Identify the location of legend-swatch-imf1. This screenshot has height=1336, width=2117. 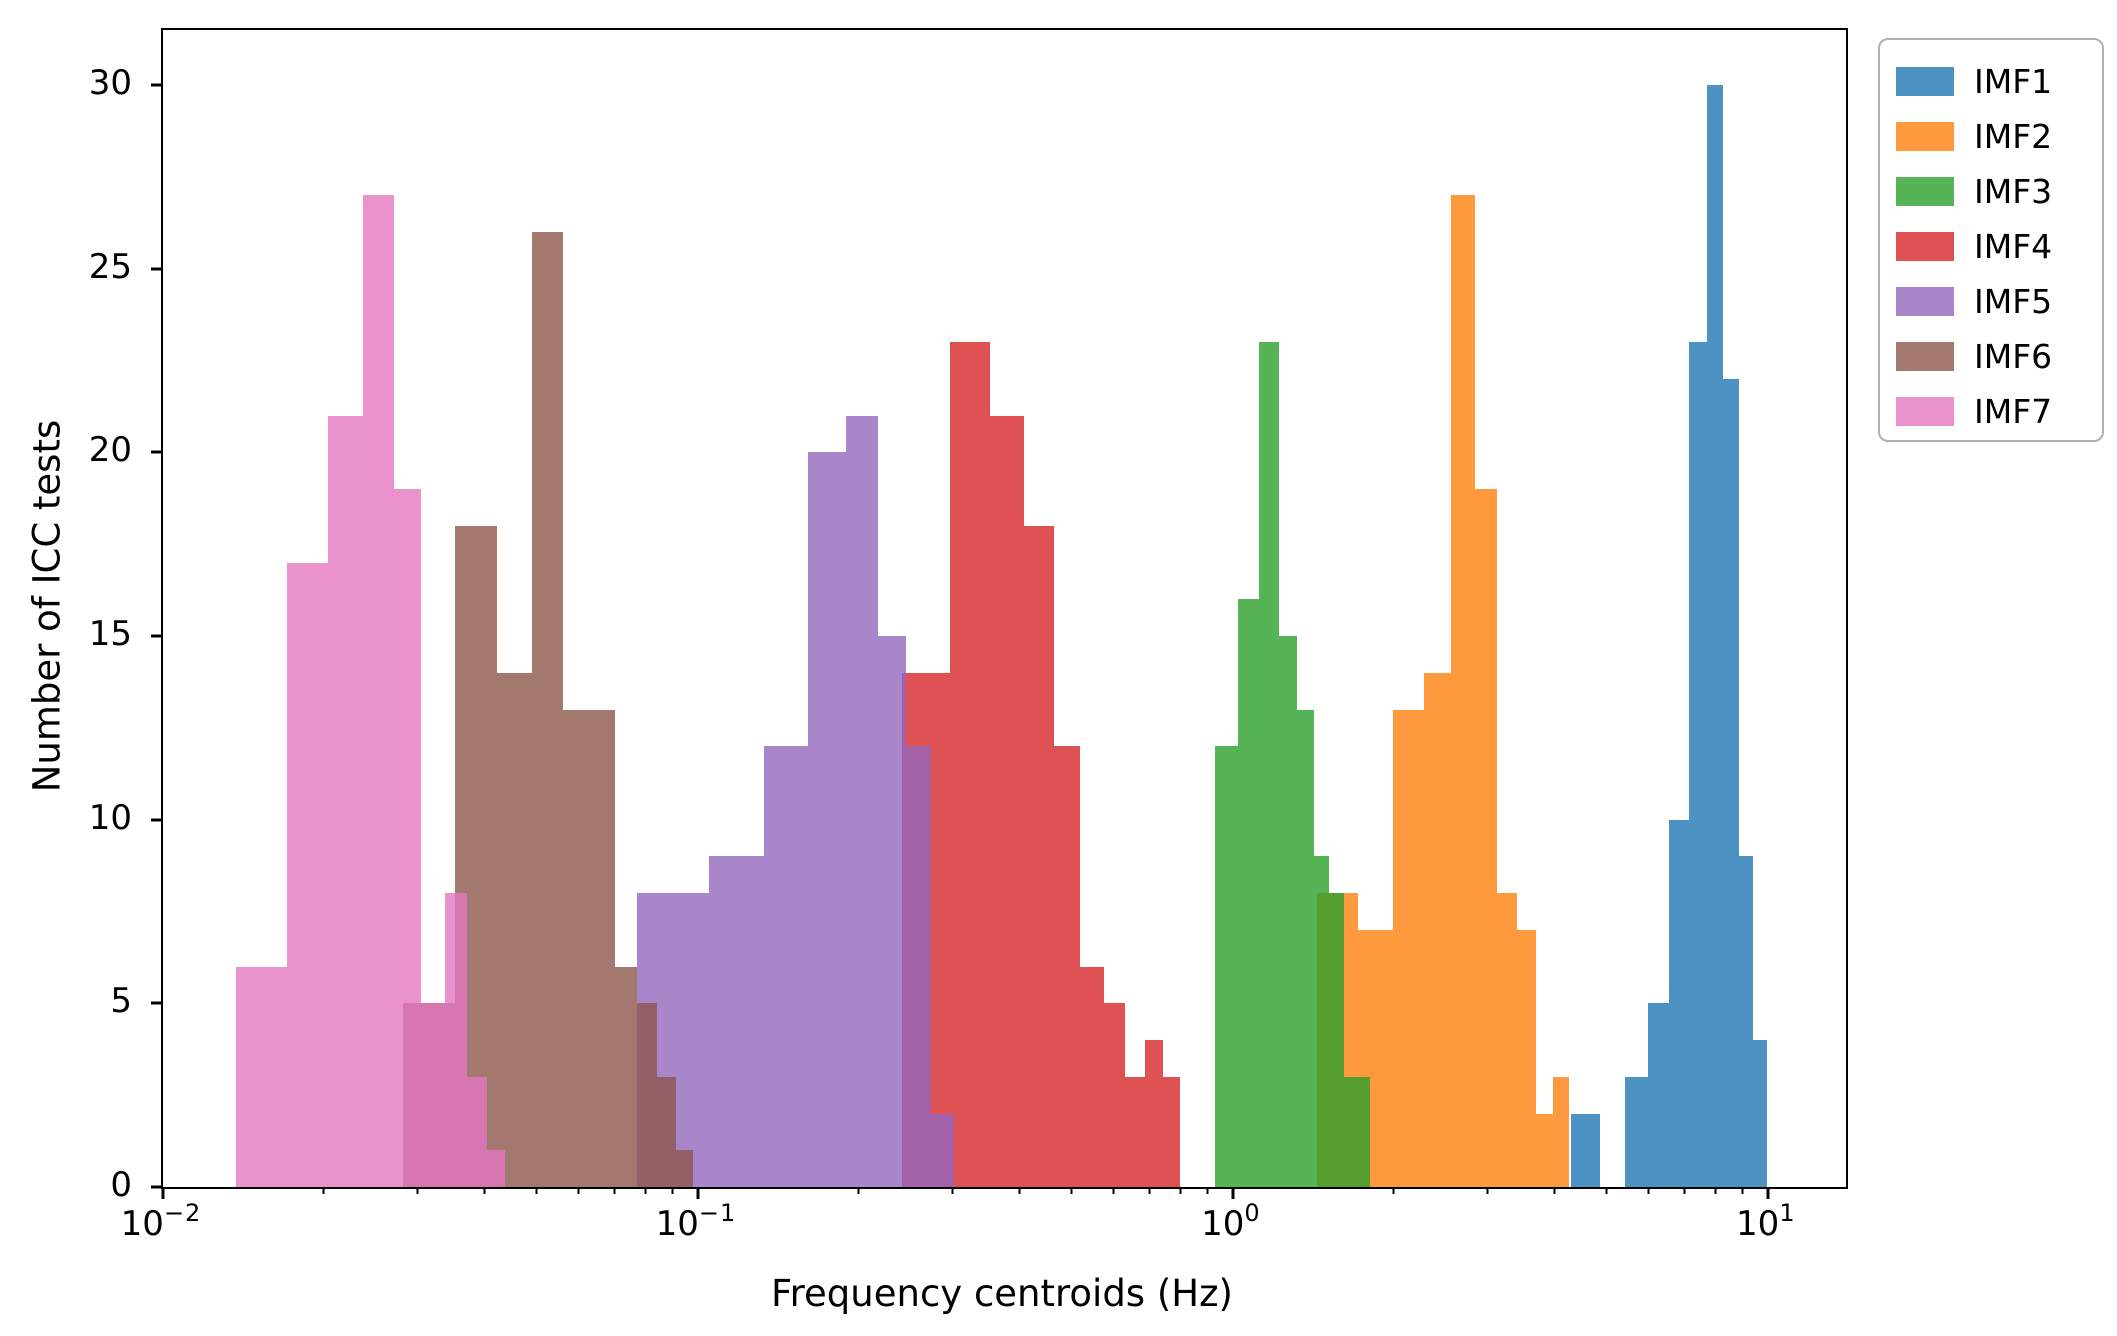
(1925, 81).